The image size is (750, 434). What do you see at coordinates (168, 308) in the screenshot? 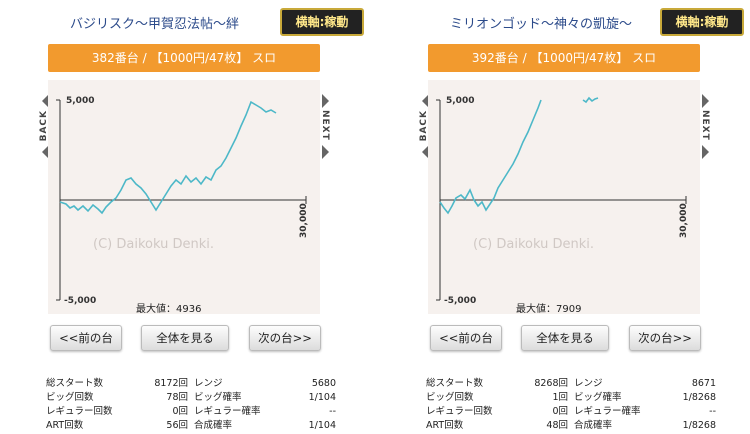
I see `max-value-label: 最大値：4936` at bounding box center [168, 308].